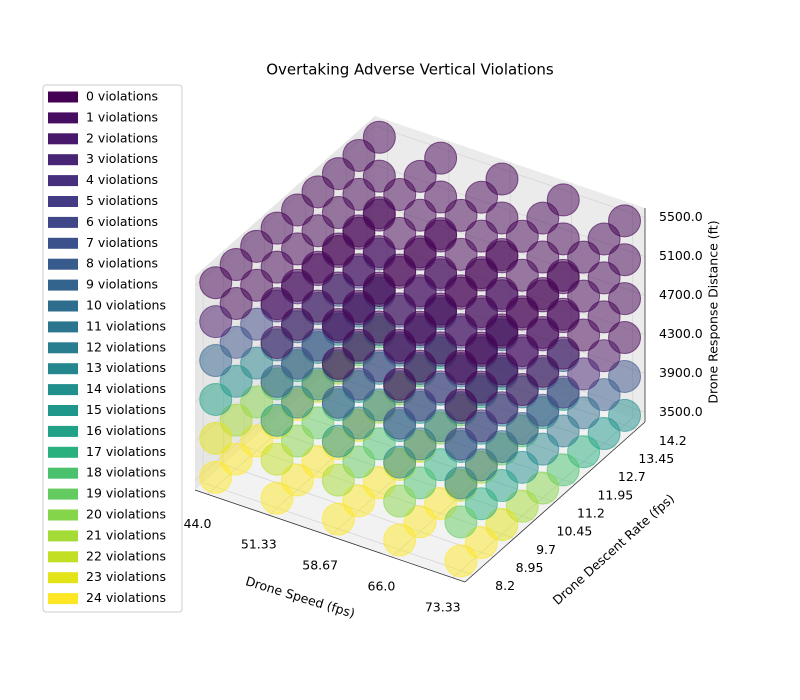 The image size is (800, 700). Describe the element at coordinates (122, 137) in the screenshot. I see `legend-label: 2 violations` at that location.